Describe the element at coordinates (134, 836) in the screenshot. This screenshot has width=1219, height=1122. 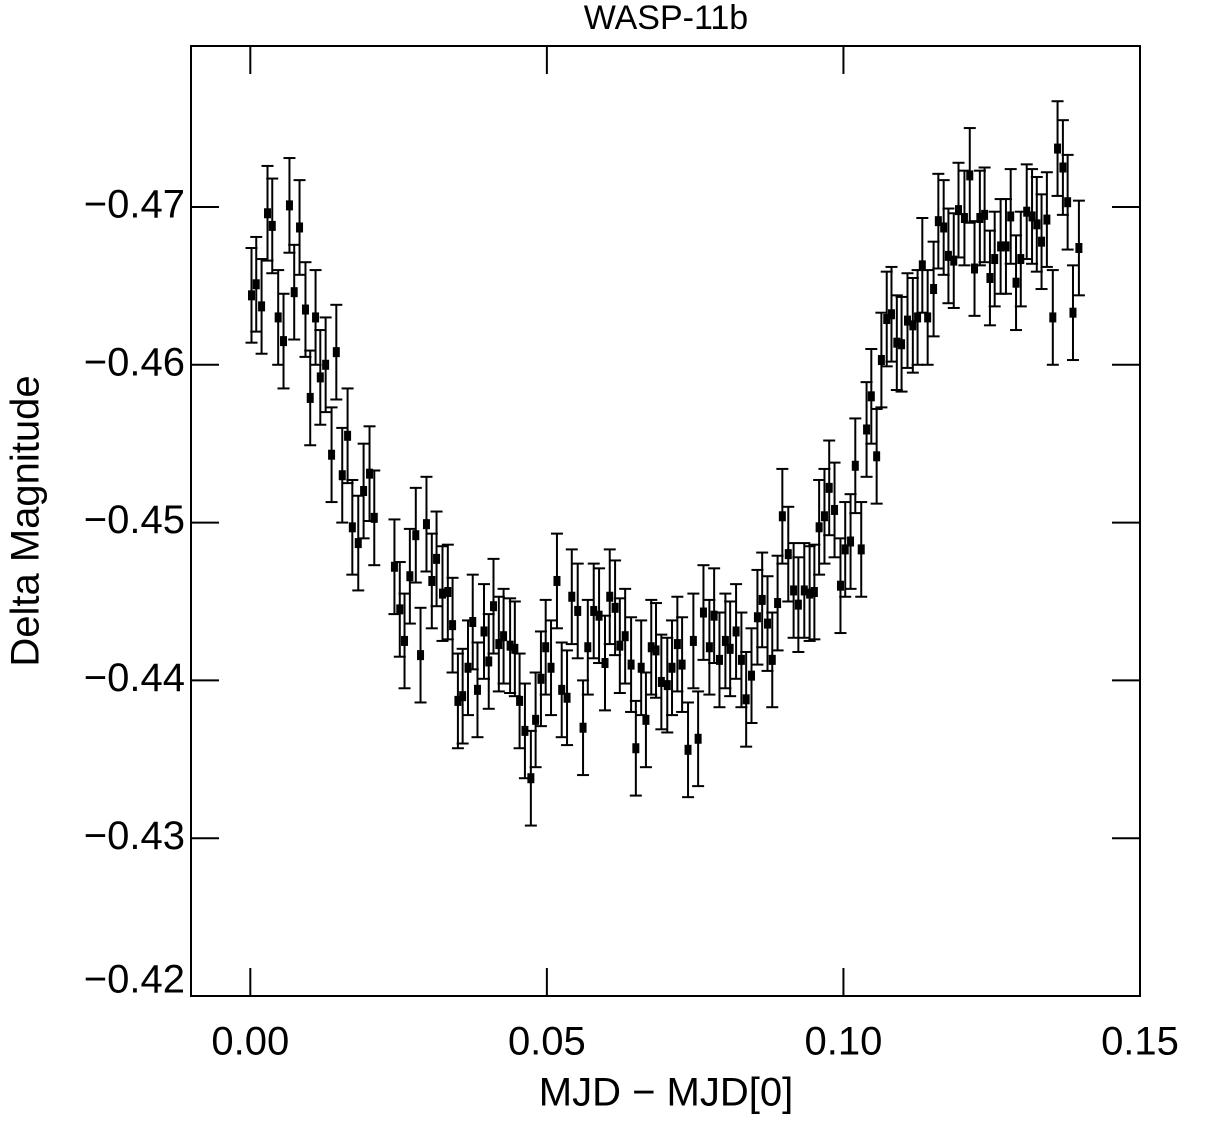
I see `y-tick-label: −0.43` at that location.